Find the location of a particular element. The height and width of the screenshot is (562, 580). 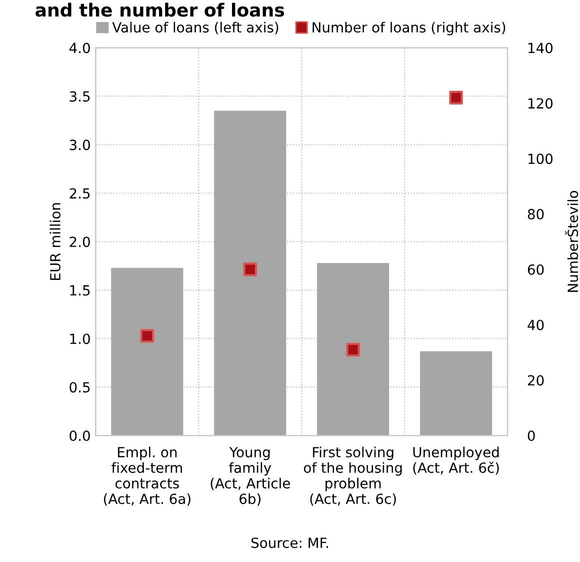

y2-tick-label: 100 is located at coordinates (540, 159).